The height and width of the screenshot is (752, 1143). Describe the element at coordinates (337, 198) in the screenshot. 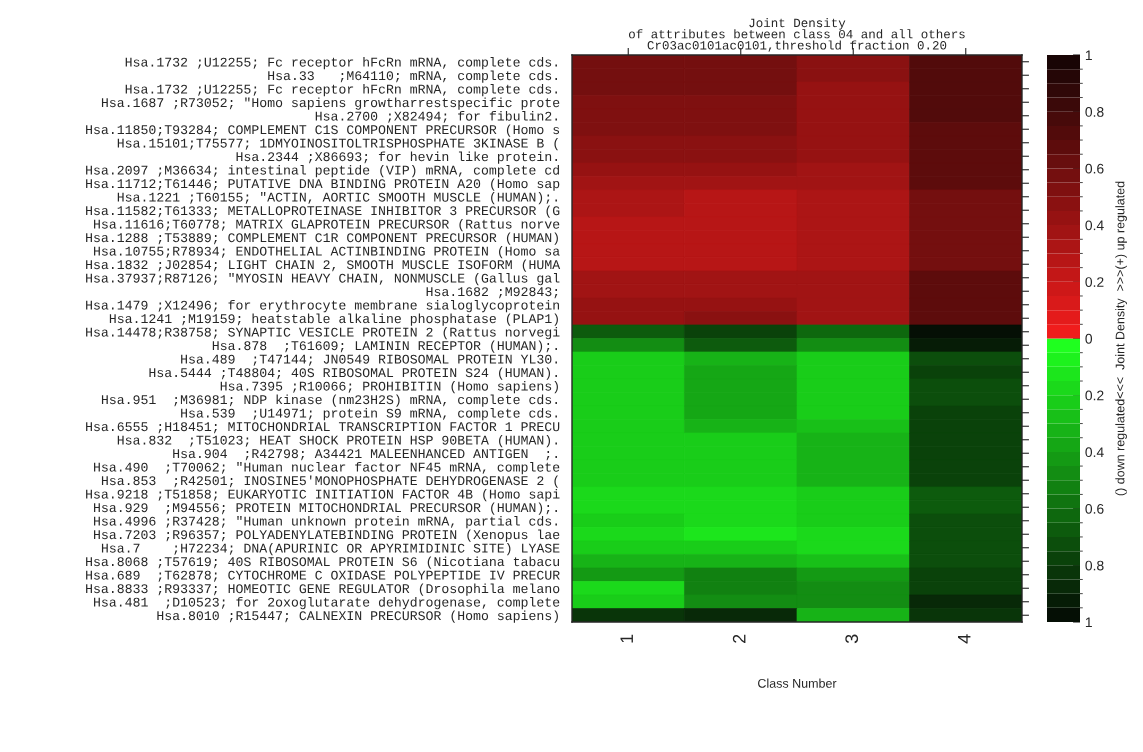

I see `y-tick-label: Hsa.1221 ;T60155; "ACTIN, AORTIC SMOOTH MUSCLE (HUMAN);.` at that location.